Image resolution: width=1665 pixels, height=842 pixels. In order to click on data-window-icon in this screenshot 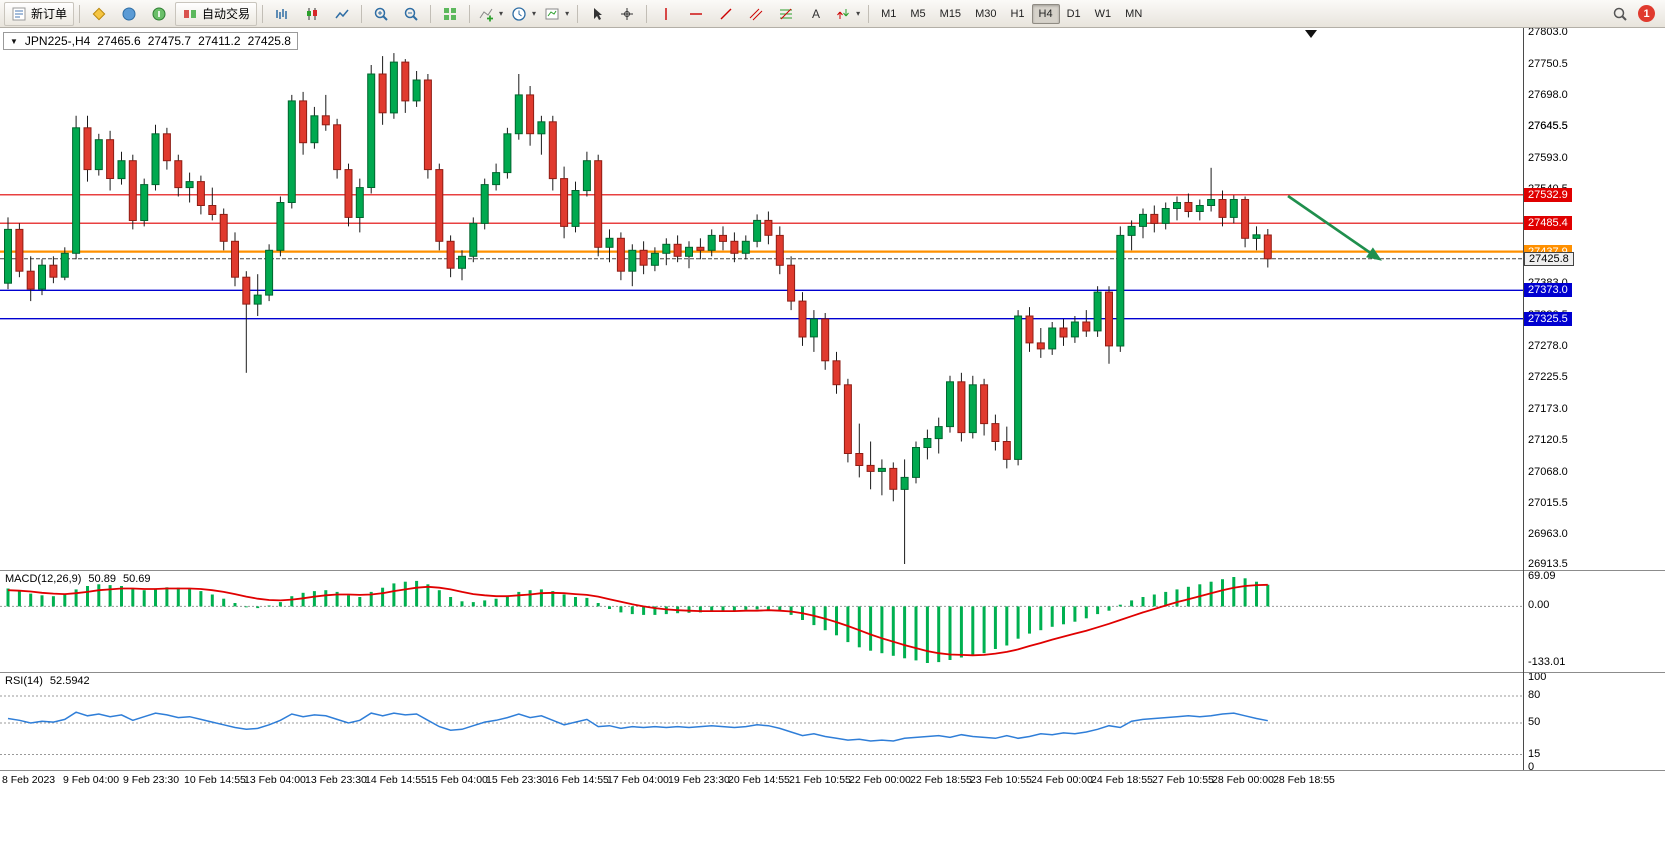, I will do `click(159, 14)`.